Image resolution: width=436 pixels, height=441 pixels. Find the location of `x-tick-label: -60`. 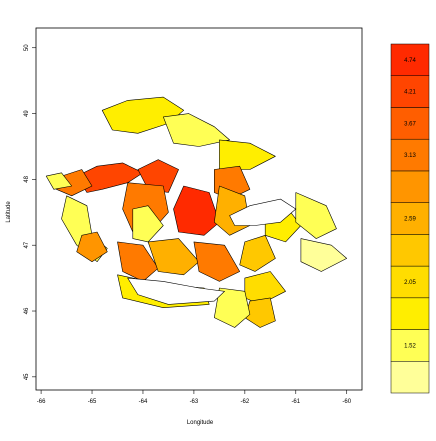

x-tick-label: -60 is located at coordinates (346, 402).